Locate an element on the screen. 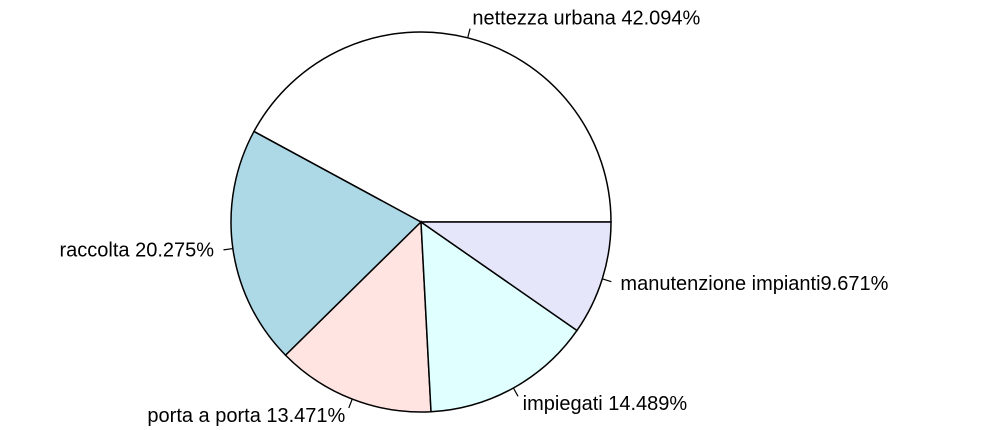  slice-label: manutenzione impianti9.671% is located at coordinates (754, 284).